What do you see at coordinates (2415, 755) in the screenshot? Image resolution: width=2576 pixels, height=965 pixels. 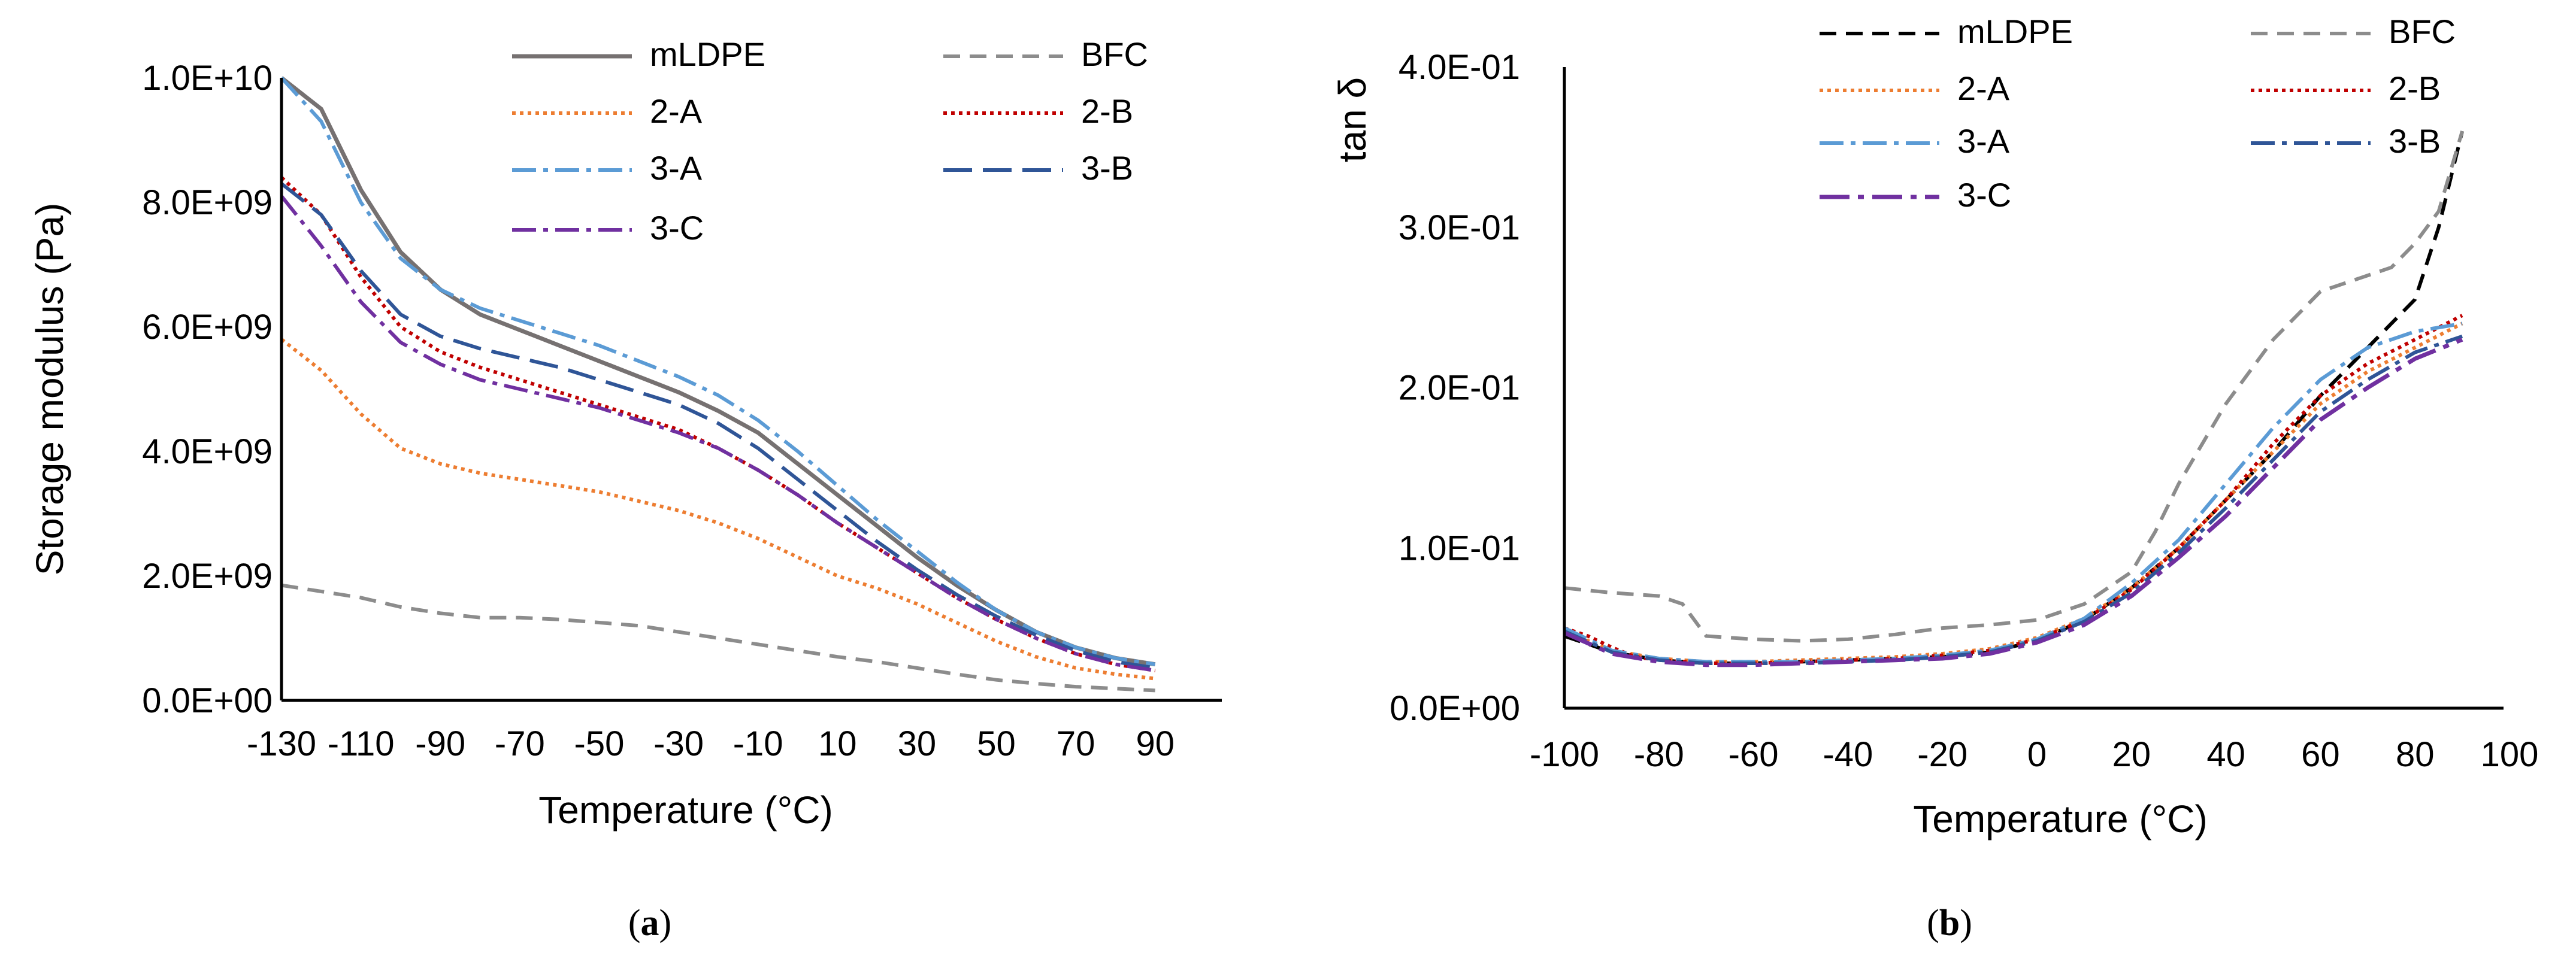 I see `panel-b-x-tick-label: 80` at bounding box center [2415, 755].